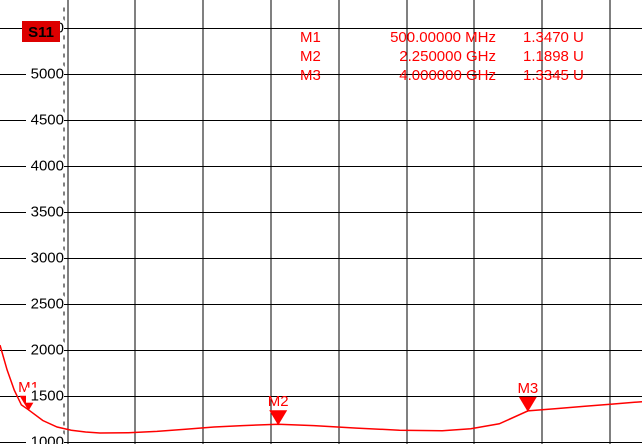 The image size is (642, 444). I want to click on readout-value: 1.3345 U, so click(553, 75).